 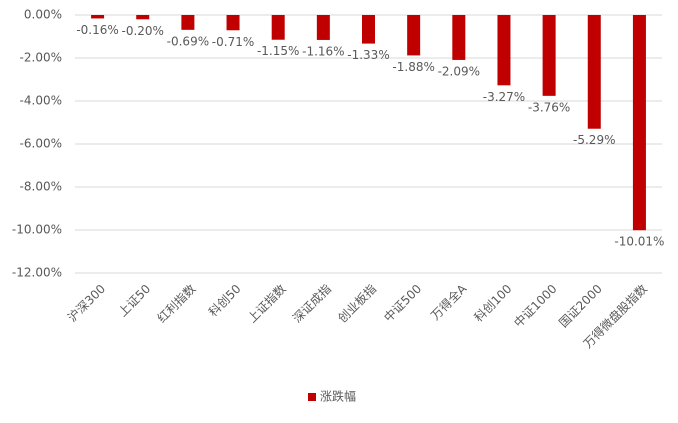 What do you see at coordinates (41, 144) in the screenshot?
I see `y-tick-label: -6.00%` at bounding box center [41, 144].